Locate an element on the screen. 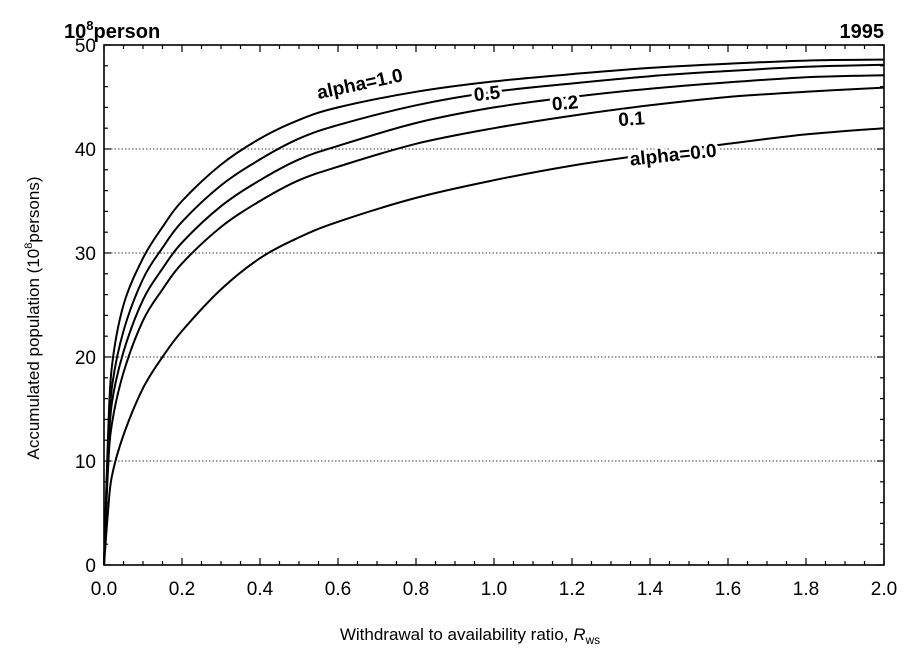 This screenshot has width=904, height=653. y-axis-title: Accumulated population (108persons) is located at coordinates (33, 317).